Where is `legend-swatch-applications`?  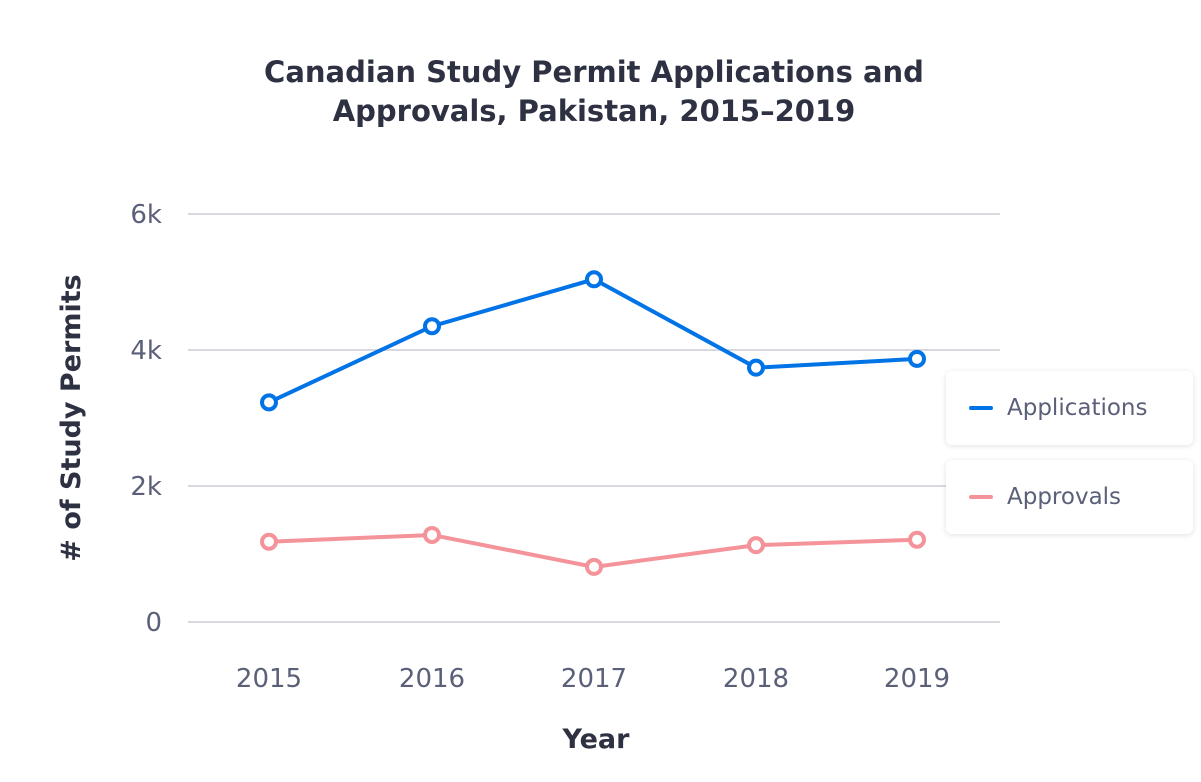 legend-swatch-applications is located at coordinates (981, 408).